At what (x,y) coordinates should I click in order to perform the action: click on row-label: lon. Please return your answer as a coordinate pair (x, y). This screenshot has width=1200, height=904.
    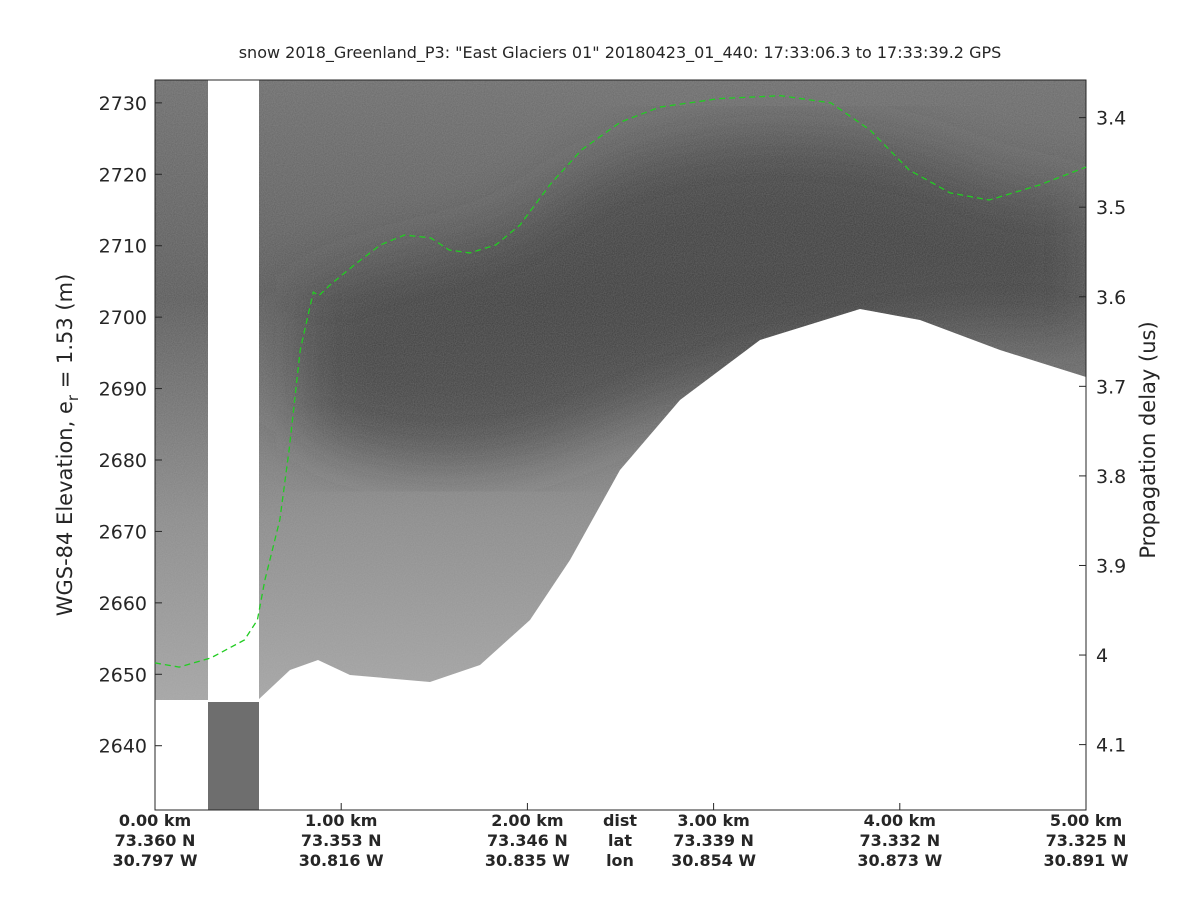
    Looking at the image, I should click on (620, 860).